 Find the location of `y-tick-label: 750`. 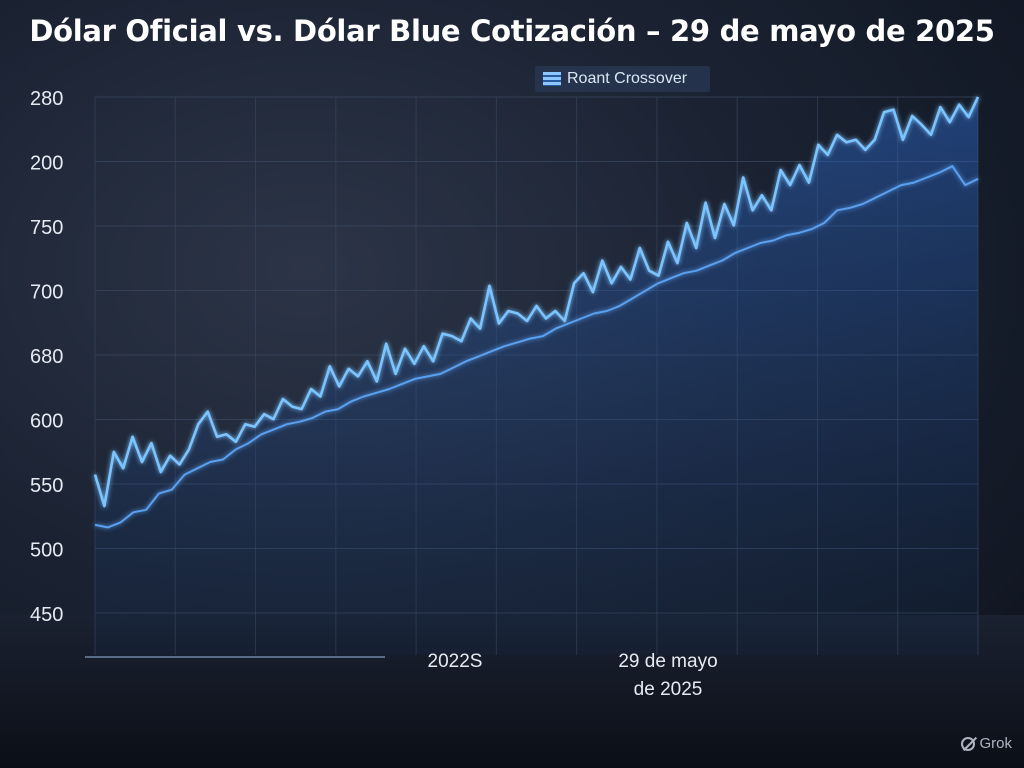

y-tick-label: 750 is located at coordinates (46, 228).